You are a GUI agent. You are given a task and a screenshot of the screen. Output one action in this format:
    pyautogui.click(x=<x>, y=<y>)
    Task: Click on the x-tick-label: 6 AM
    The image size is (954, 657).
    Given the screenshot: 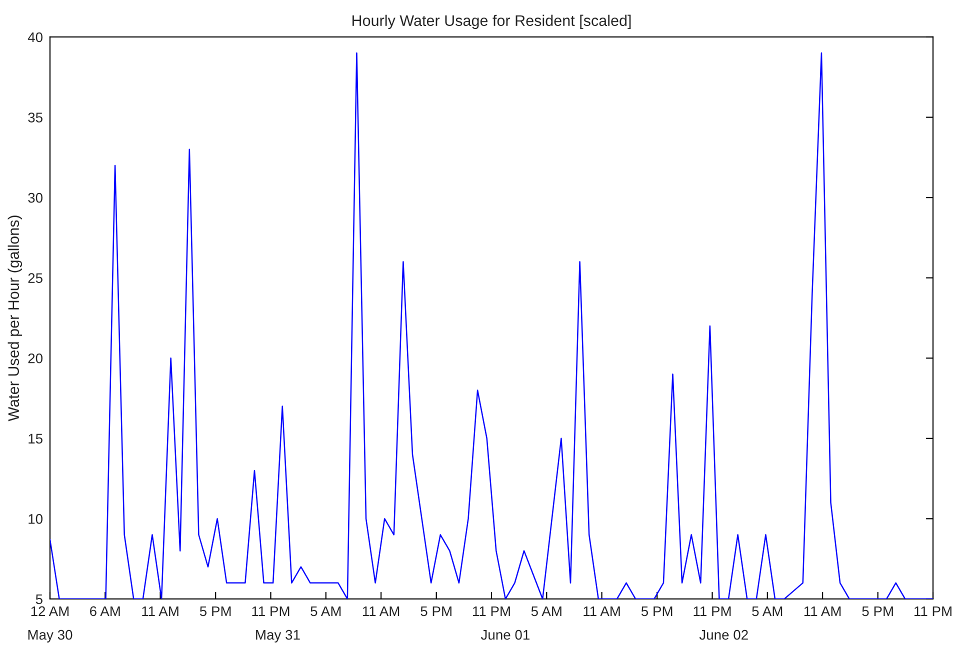 What is the action you would take?
    pyautogui.click(x=105, y=611)
    